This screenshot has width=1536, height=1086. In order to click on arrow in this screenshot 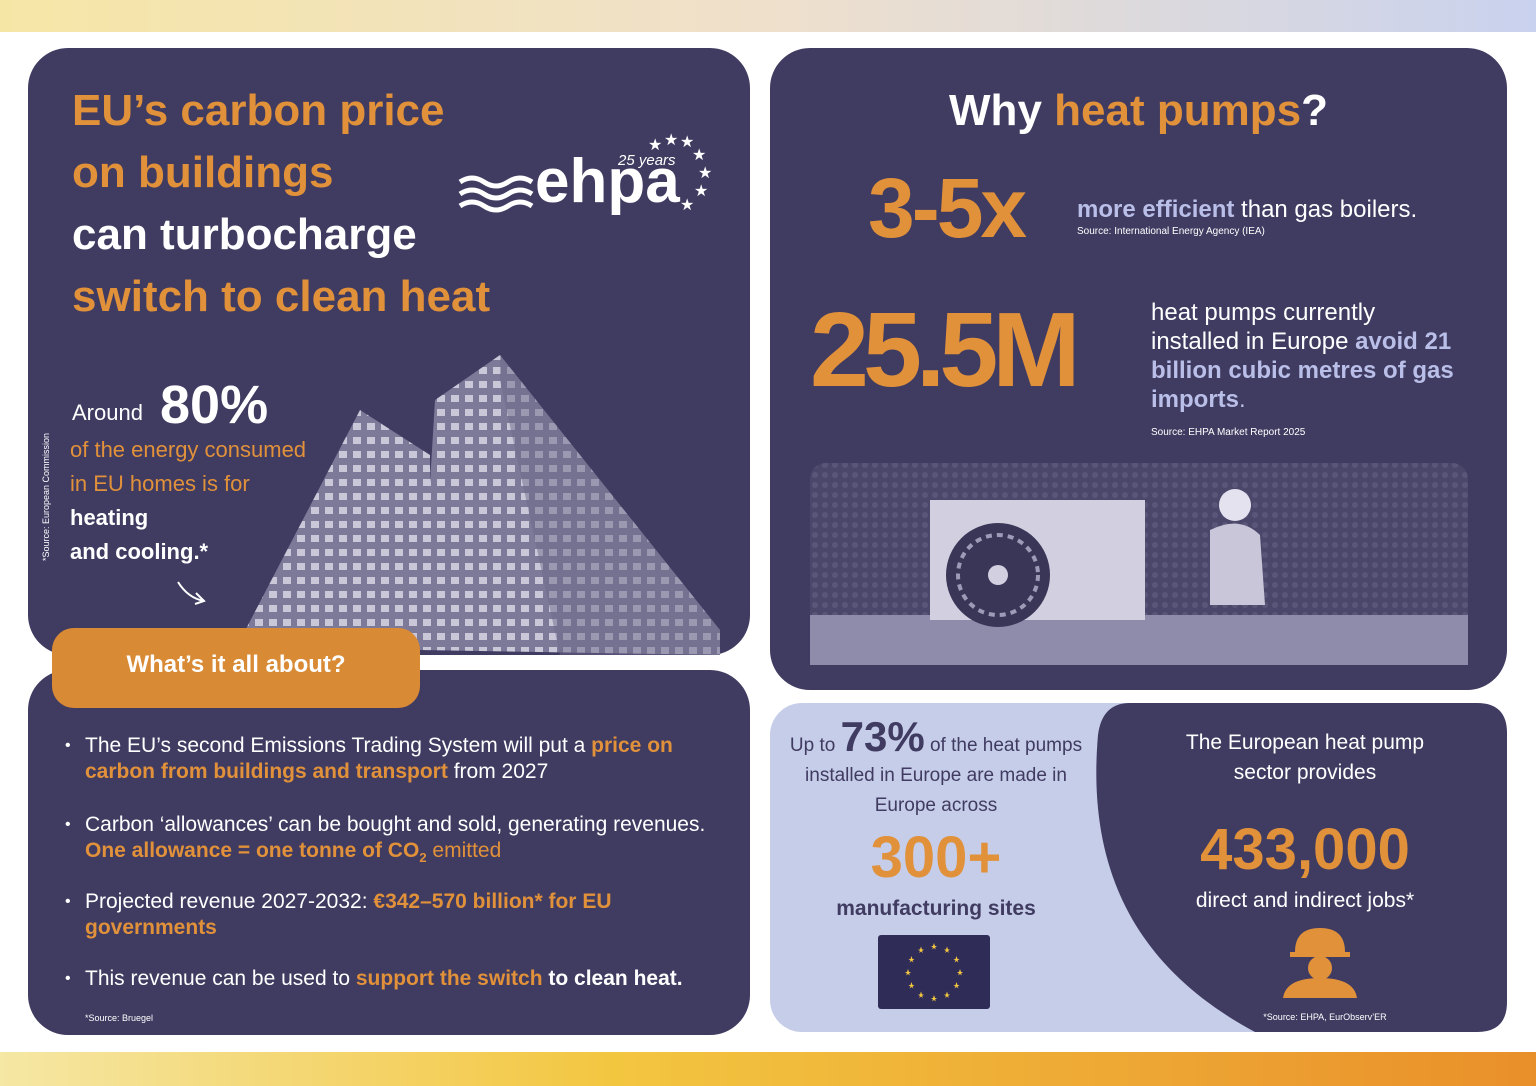, I will do `click(191, 593)`.